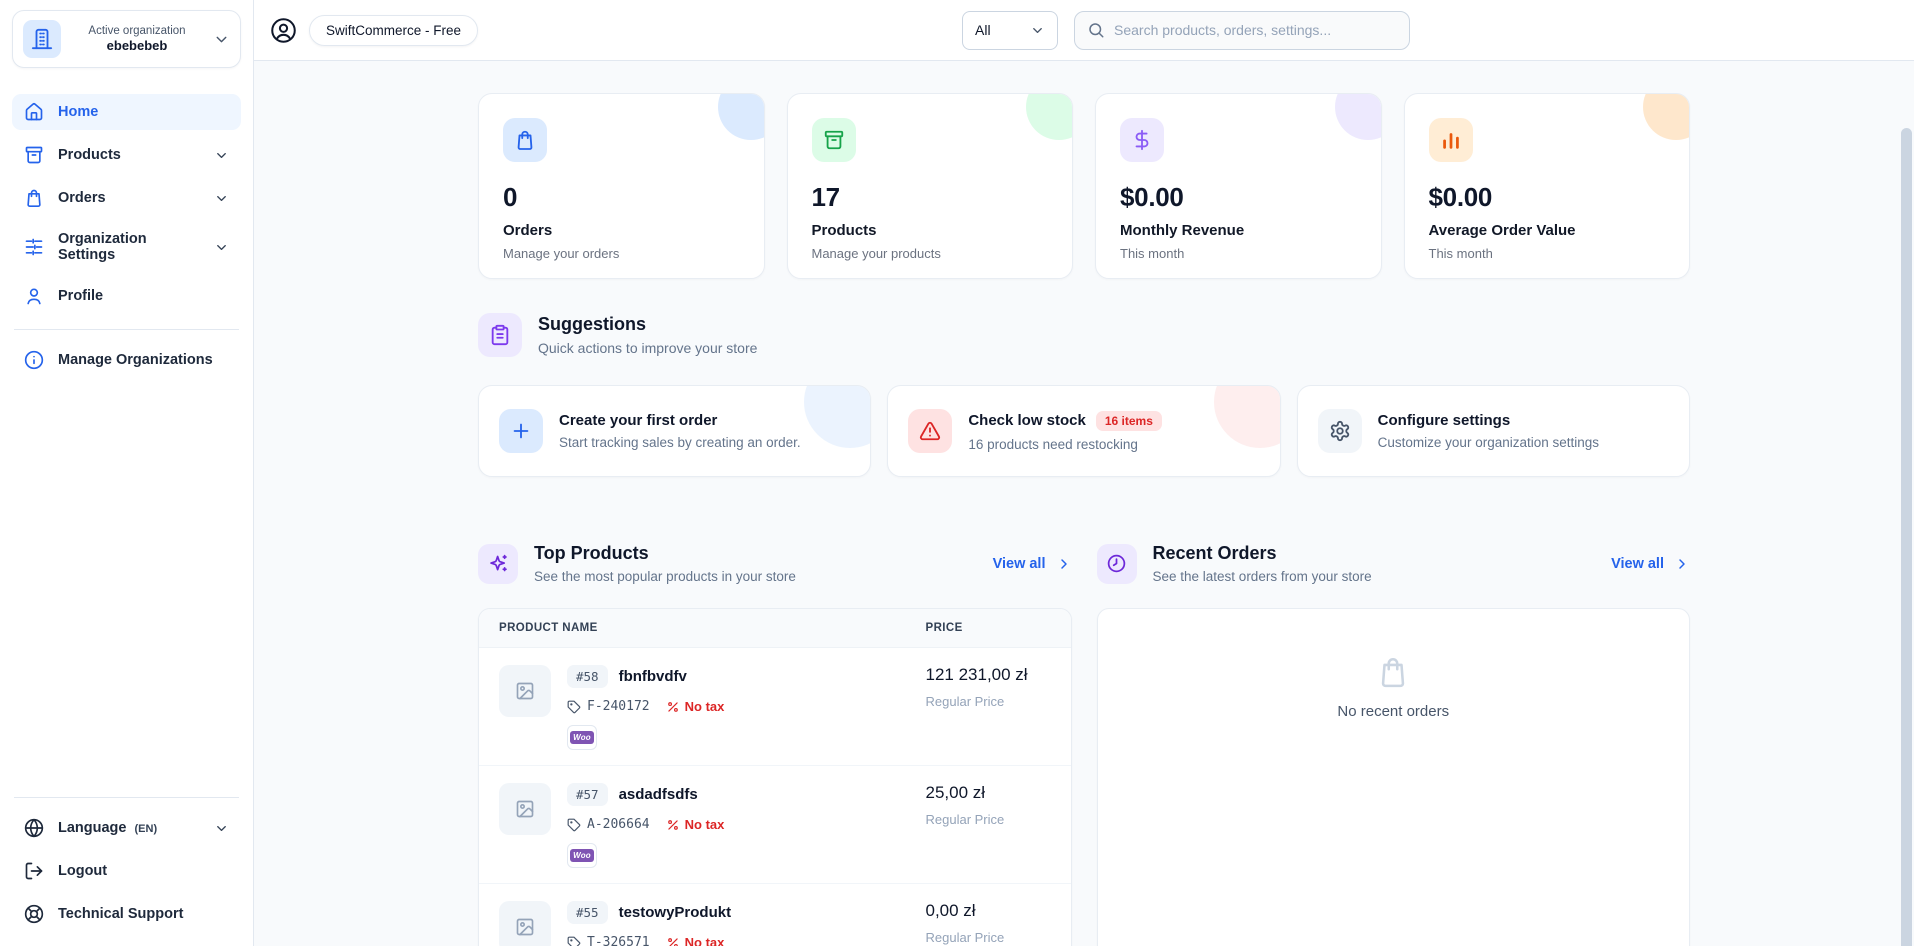 The width and height of the screenshot is (1914, 946). Describe the element at coordinates (126, 360) in the screenshot. I see `sidebar-item-manage-organizations: Manage Organizations` at that location.